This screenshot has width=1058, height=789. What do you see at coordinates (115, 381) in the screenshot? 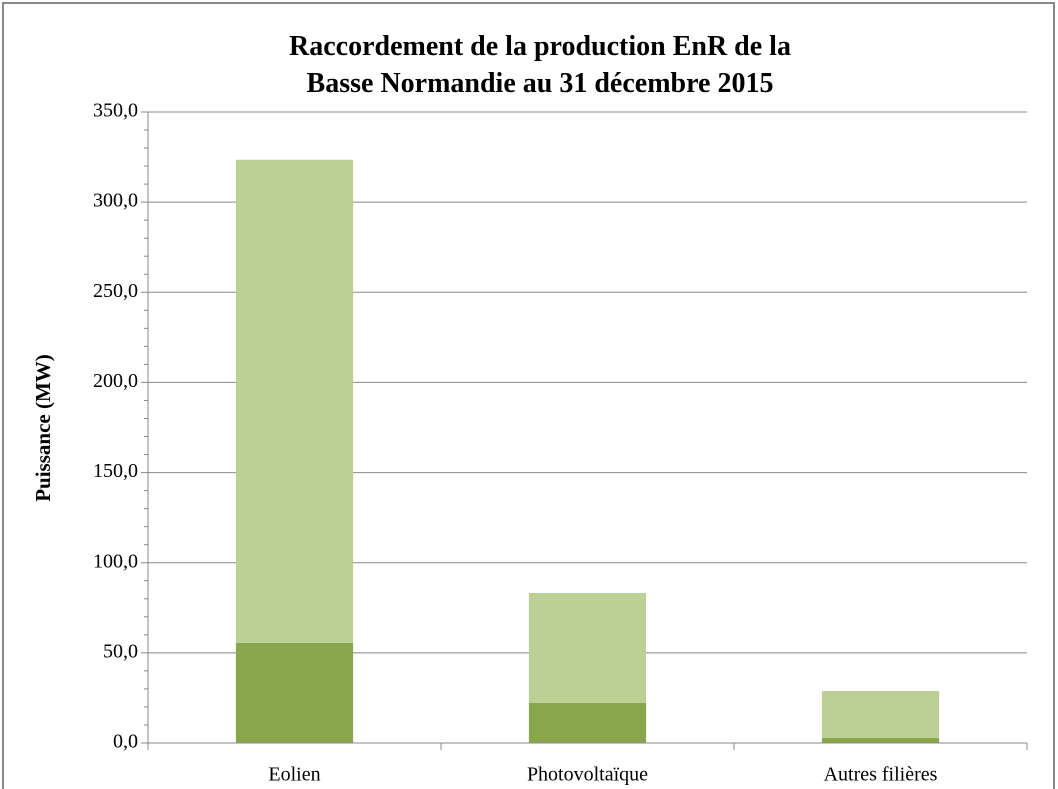
I see `y-tick-label: 200,0` at bounding box center [115, 381].